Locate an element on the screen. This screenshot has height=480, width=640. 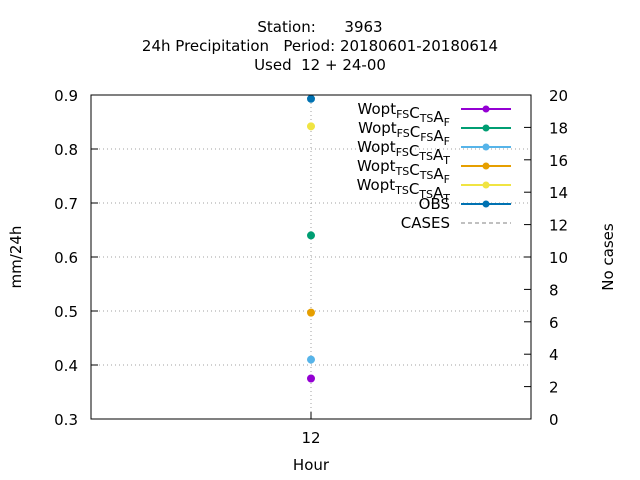
y2-tick-label: 8 is located at coordinates (554, 290).